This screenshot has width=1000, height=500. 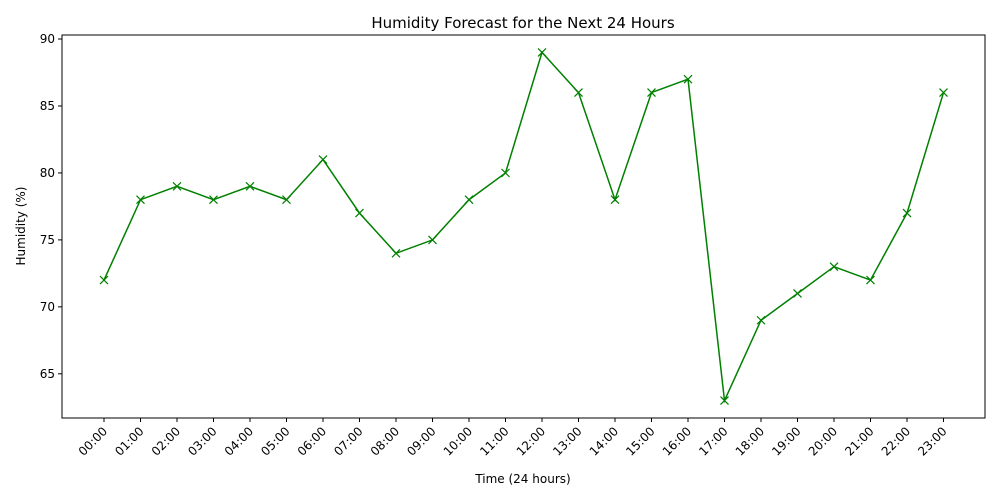 I want to click on x-tick-label: 10:00, so click(x=458, y=441).